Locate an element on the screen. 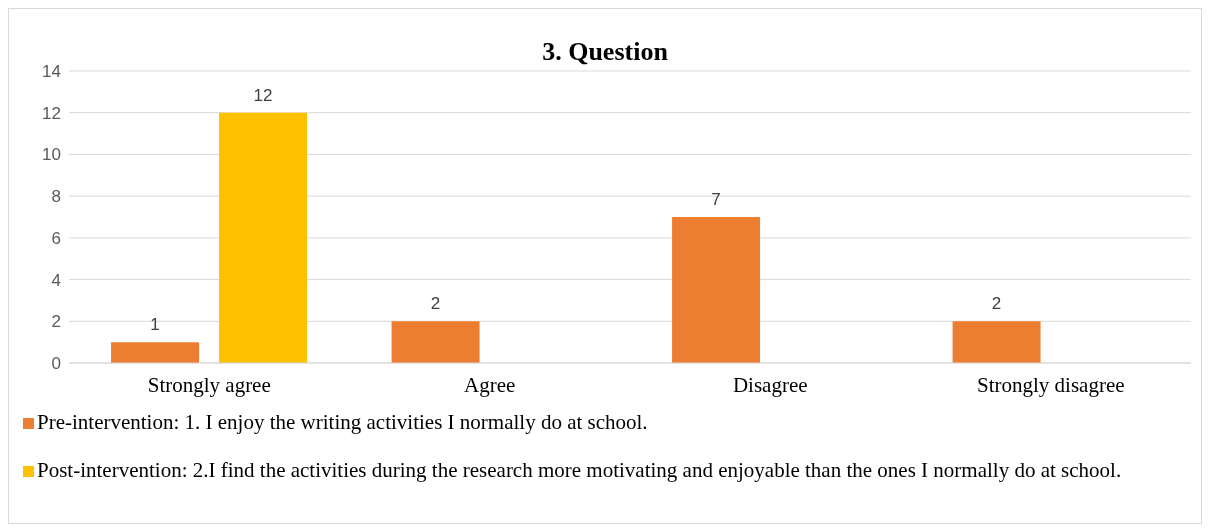 This screenshot has height=532, width=1210. legend-label: Pre-intervention: 1. I enjoy the writing activities I normally do at school. is located at coordinates (342, 422).